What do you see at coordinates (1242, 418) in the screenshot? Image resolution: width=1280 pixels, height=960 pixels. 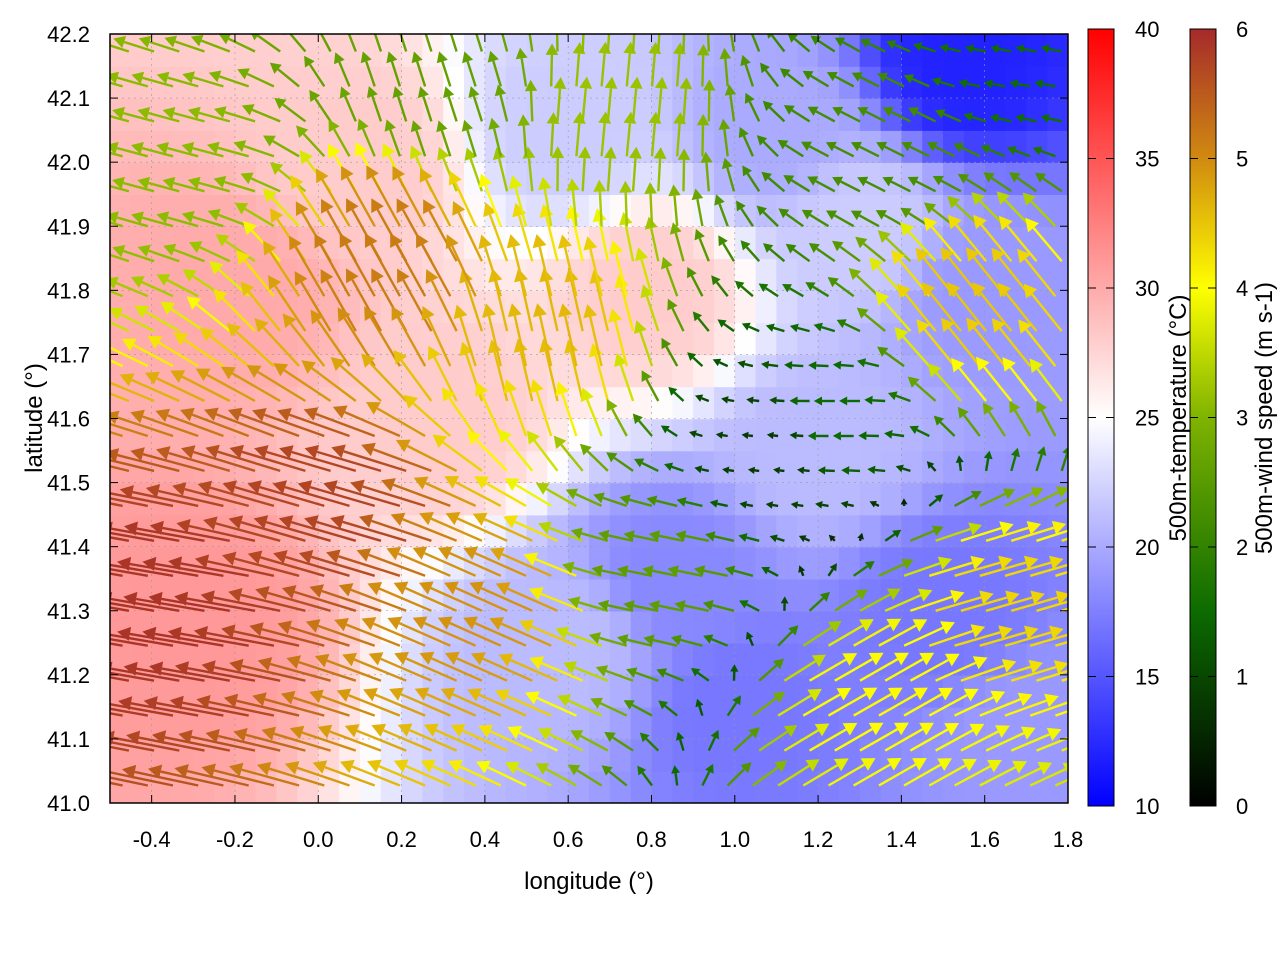 I see `wind-tick-label: 3` at bounding box center [1242, 418].